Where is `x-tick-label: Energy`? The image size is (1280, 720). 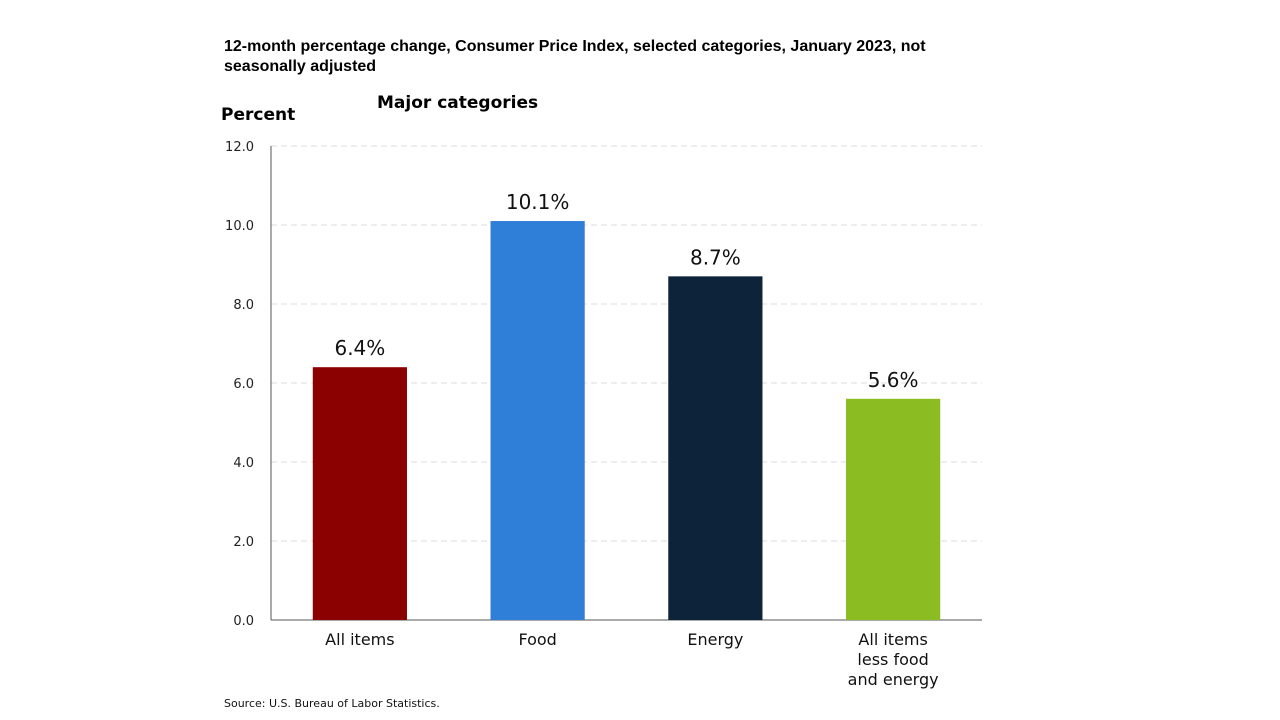
x-tick-label: Energy is located at coordinates (715, 639).